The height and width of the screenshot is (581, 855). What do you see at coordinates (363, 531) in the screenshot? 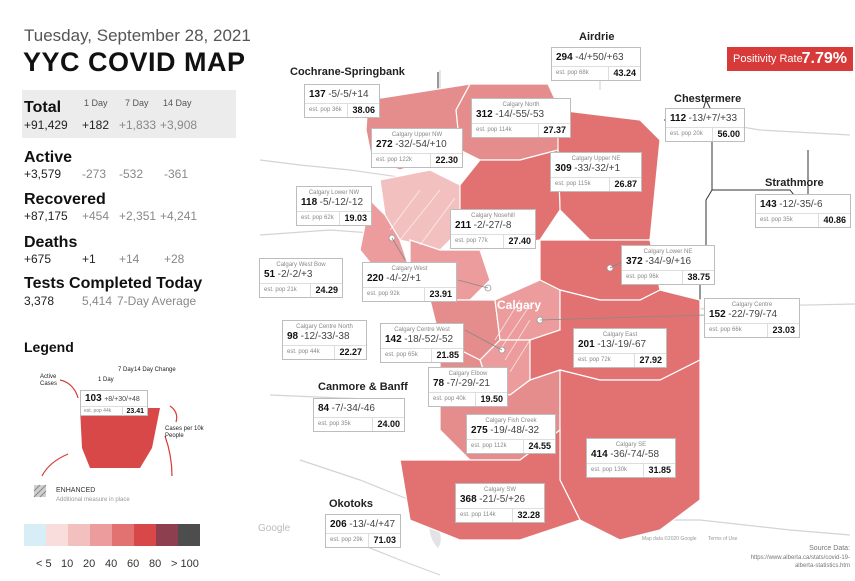
I see `region-callout: 206 -13/-4/+47 est. pop 29k 71.03` at bounding box center [363, 531].